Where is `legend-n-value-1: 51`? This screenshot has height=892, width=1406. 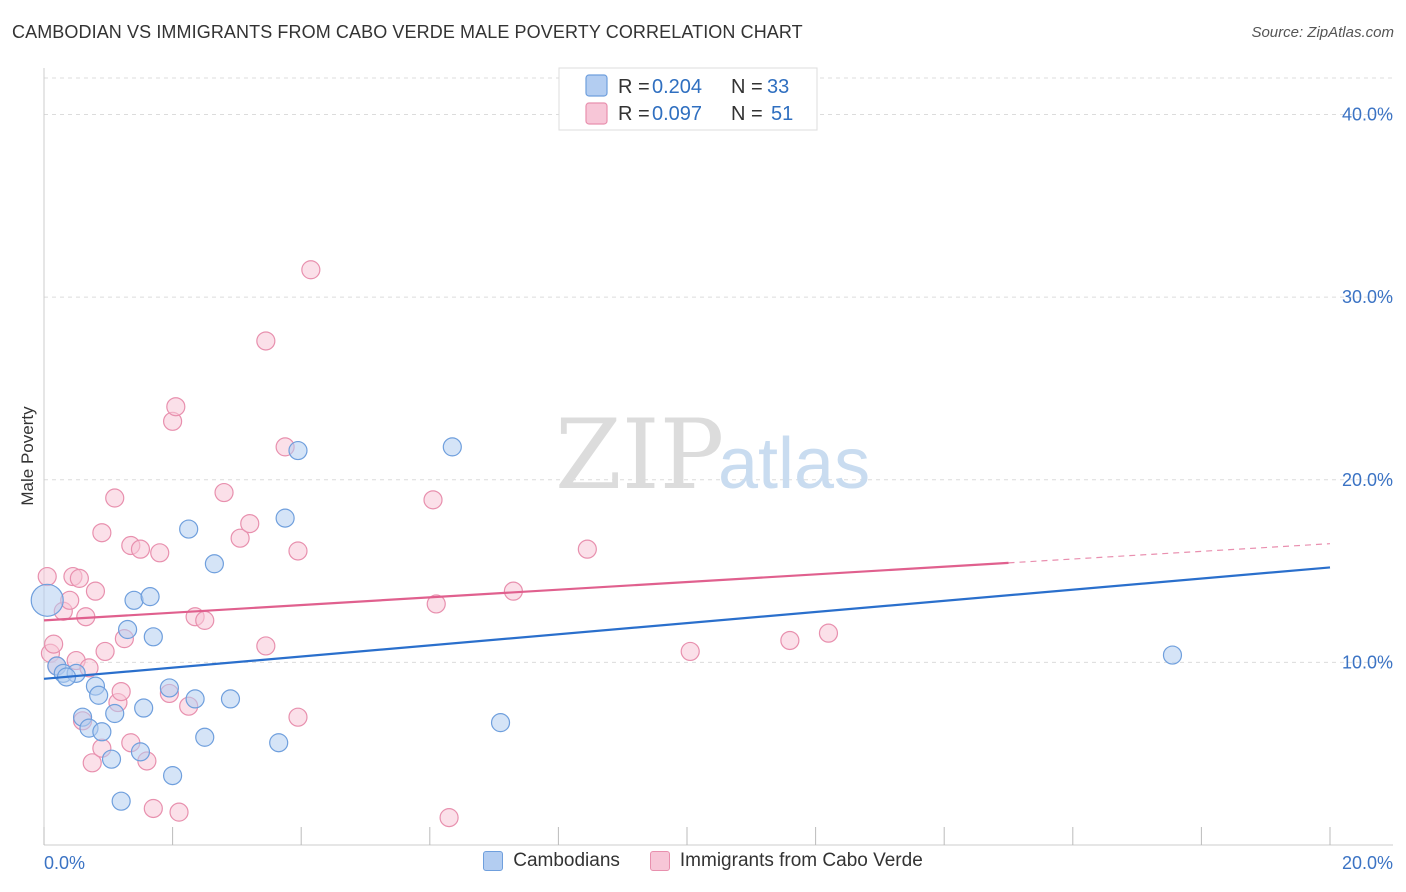 legend-n-value-1: 51 is located at coordinates (782, 114).